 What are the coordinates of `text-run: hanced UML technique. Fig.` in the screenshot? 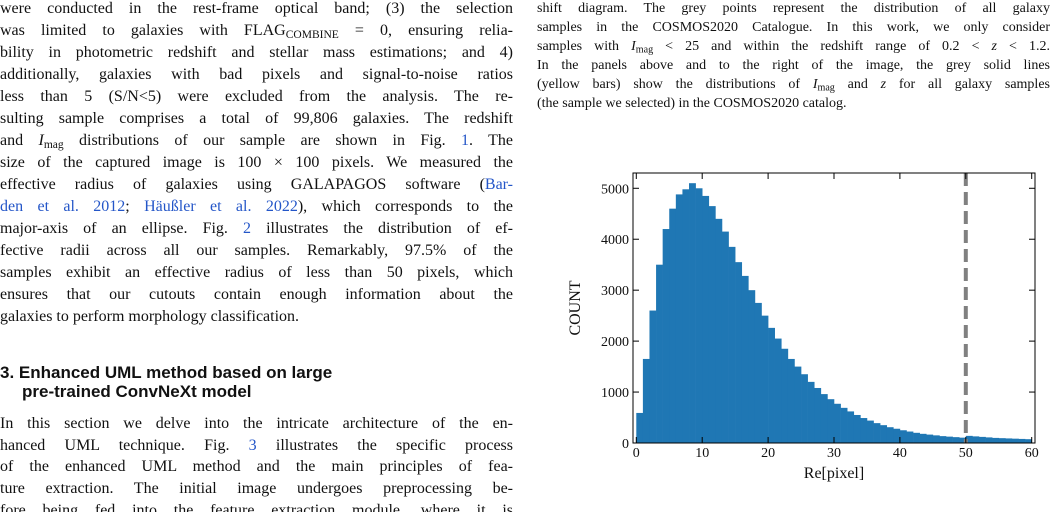 It's located at (124, 445).